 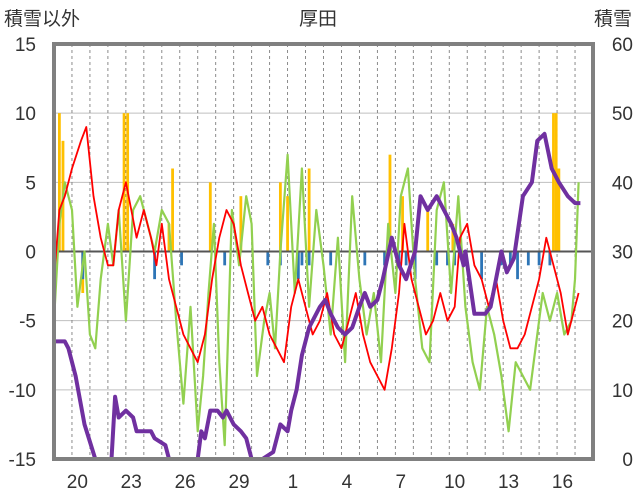 I want to click on x-tick-label: 16, so click(x=562, y=482).